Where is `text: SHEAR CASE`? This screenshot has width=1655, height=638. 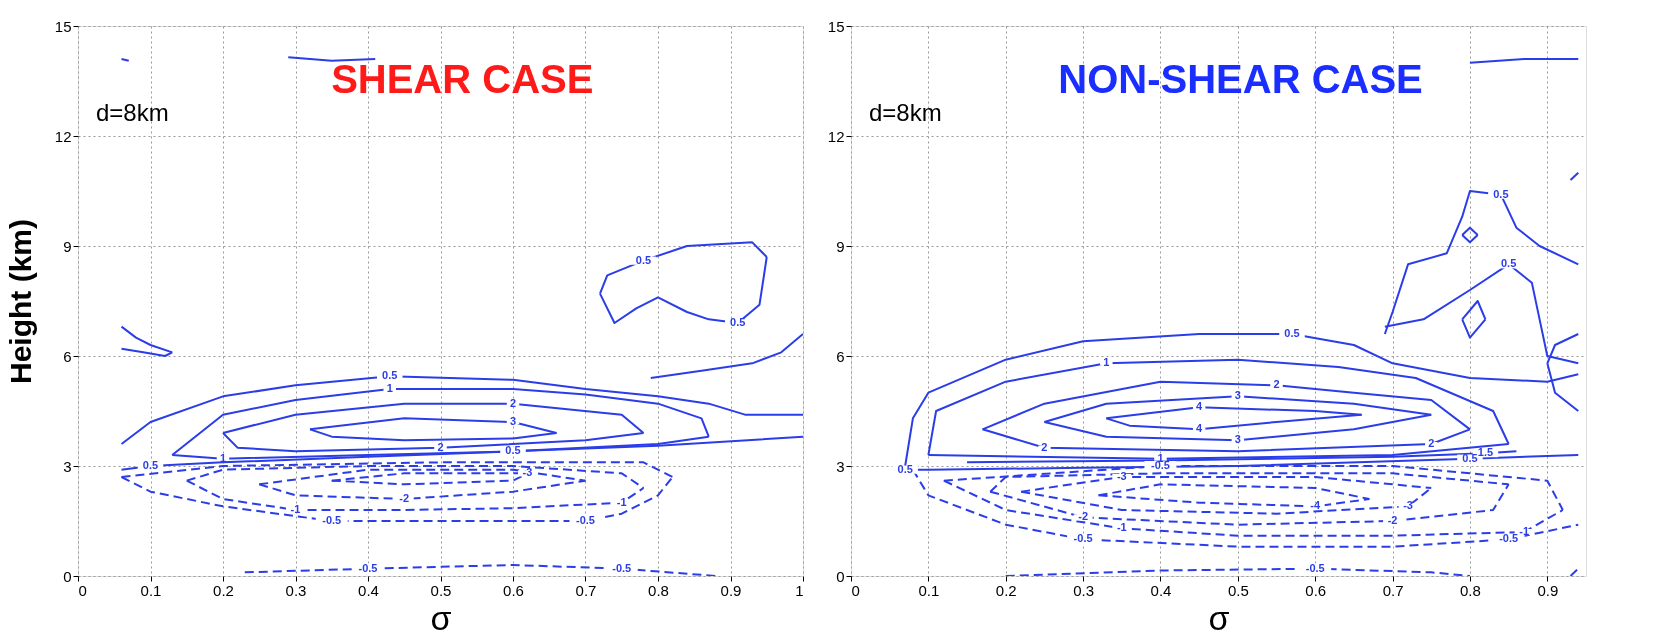
text: SHEAR CASE is located at coordinates (462, 79).